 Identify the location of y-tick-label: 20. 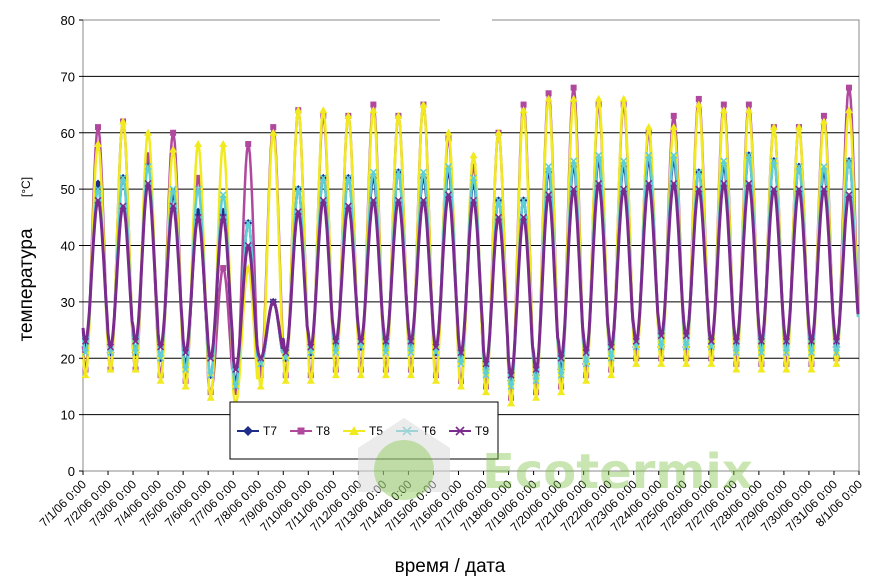
(68, 358).